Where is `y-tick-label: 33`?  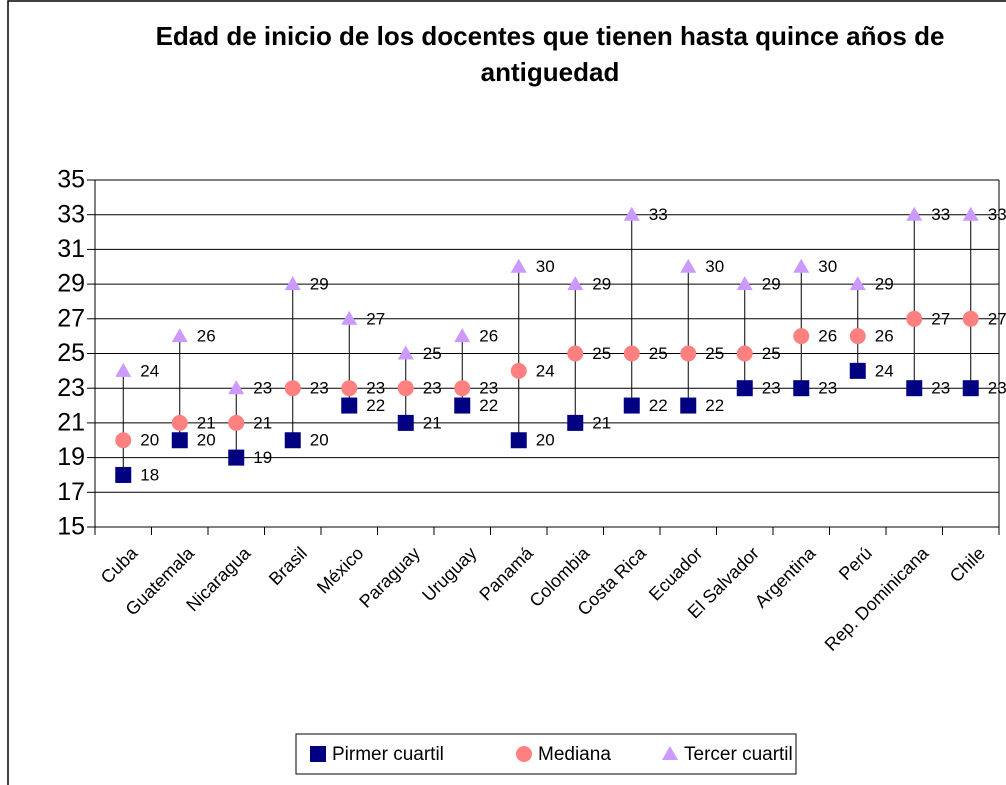
y-tick-label: 33 is located at coordinates (71, 214).